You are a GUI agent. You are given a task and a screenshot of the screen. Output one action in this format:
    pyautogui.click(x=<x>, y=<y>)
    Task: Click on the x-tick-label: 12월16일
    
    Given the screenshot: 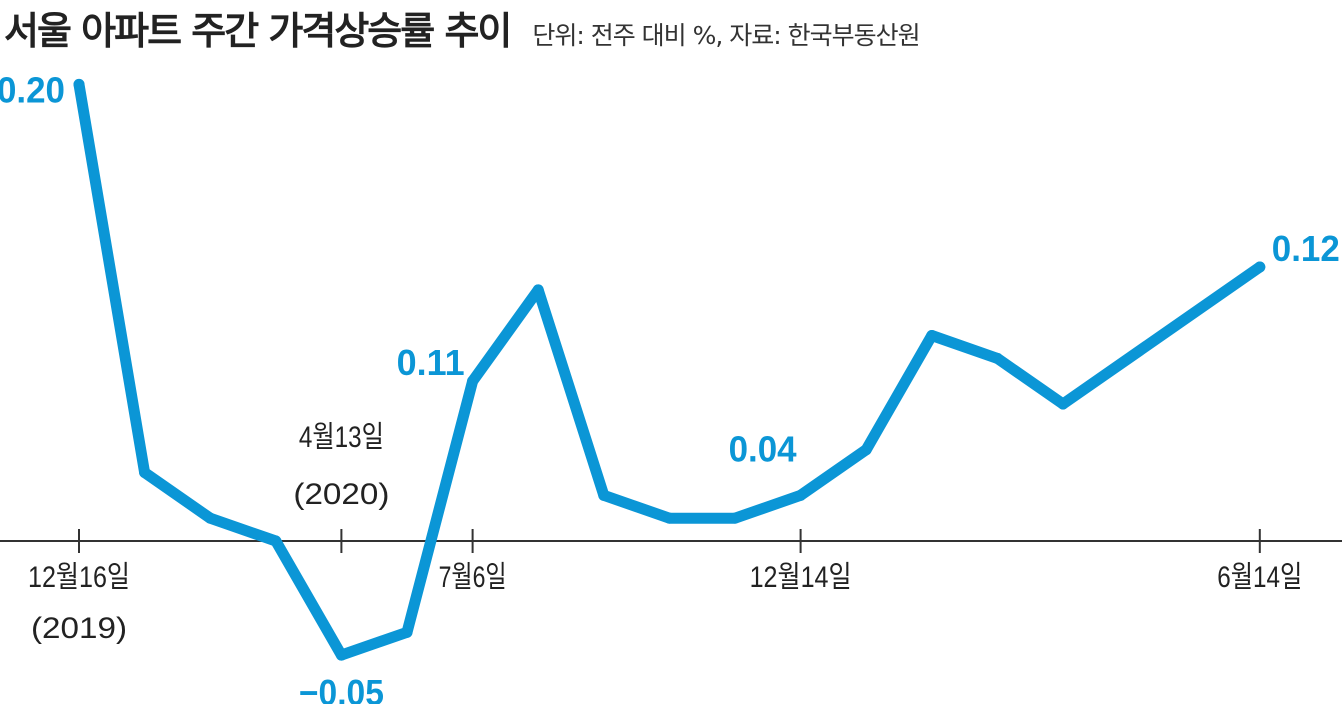 What is the action you would take?
    pyautogui.click(x=79, y=577)
    